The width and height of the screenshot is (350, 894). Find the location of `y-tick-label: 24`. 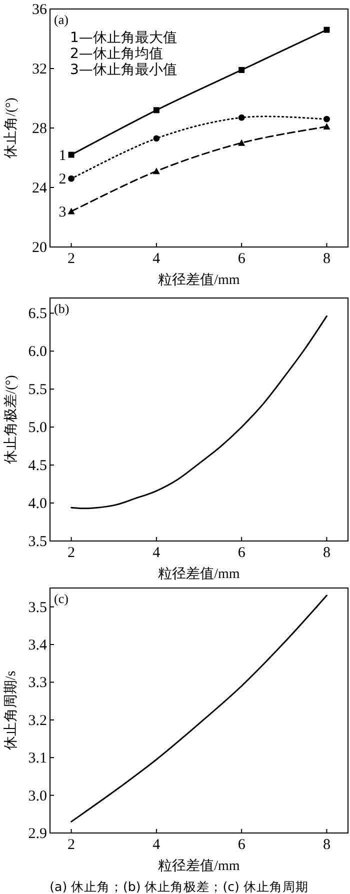

y-tick-label: 24 is located at coordinates (40, 188).